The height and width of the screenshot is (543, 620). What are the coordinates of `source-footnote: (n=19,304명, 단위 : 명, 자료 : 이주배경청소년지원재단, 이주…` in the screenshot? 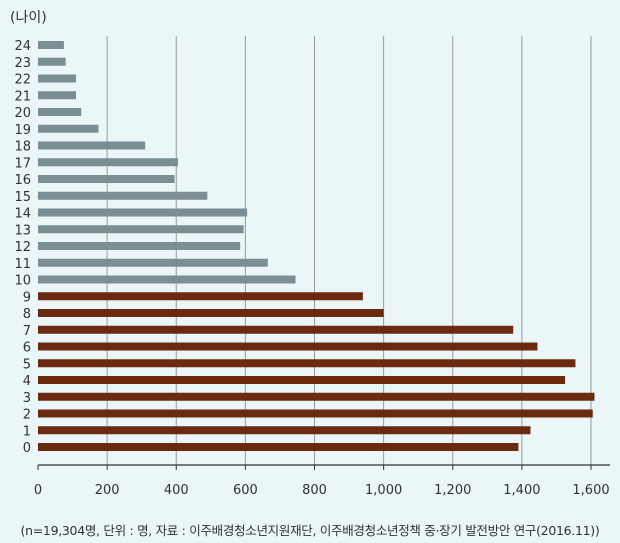 It's located at (310, 530).